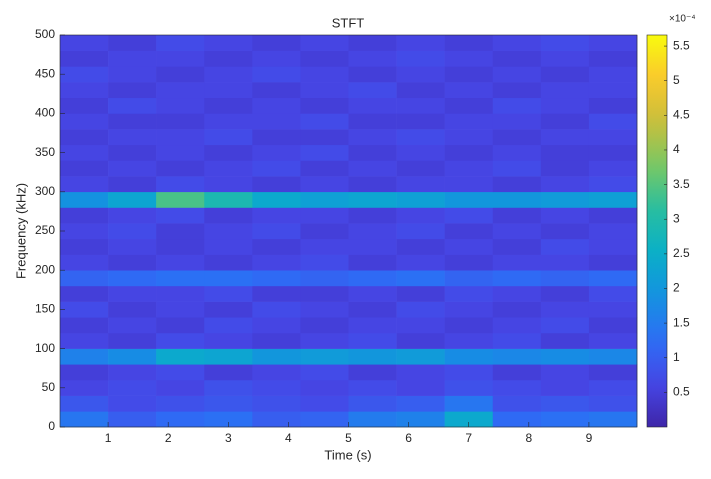 This screenshot has height=479, width=711. I want to click on colorbar-tick-label: 3.5, so click(681, 184).